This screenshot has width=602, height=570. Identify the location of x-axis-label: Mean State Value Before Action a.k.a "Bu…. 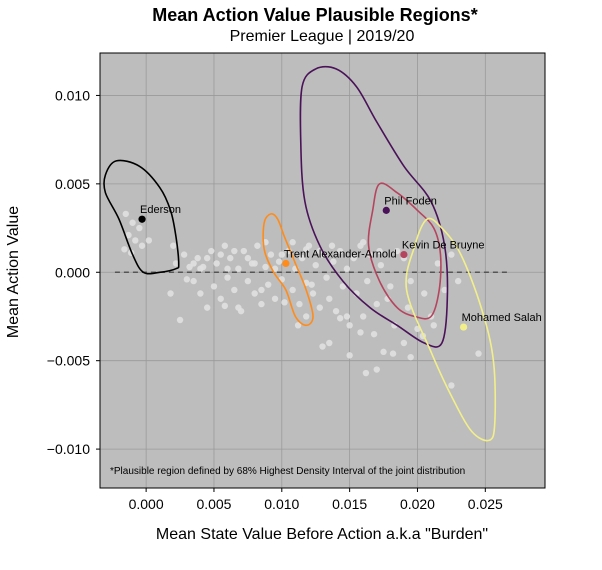
(322, 534).